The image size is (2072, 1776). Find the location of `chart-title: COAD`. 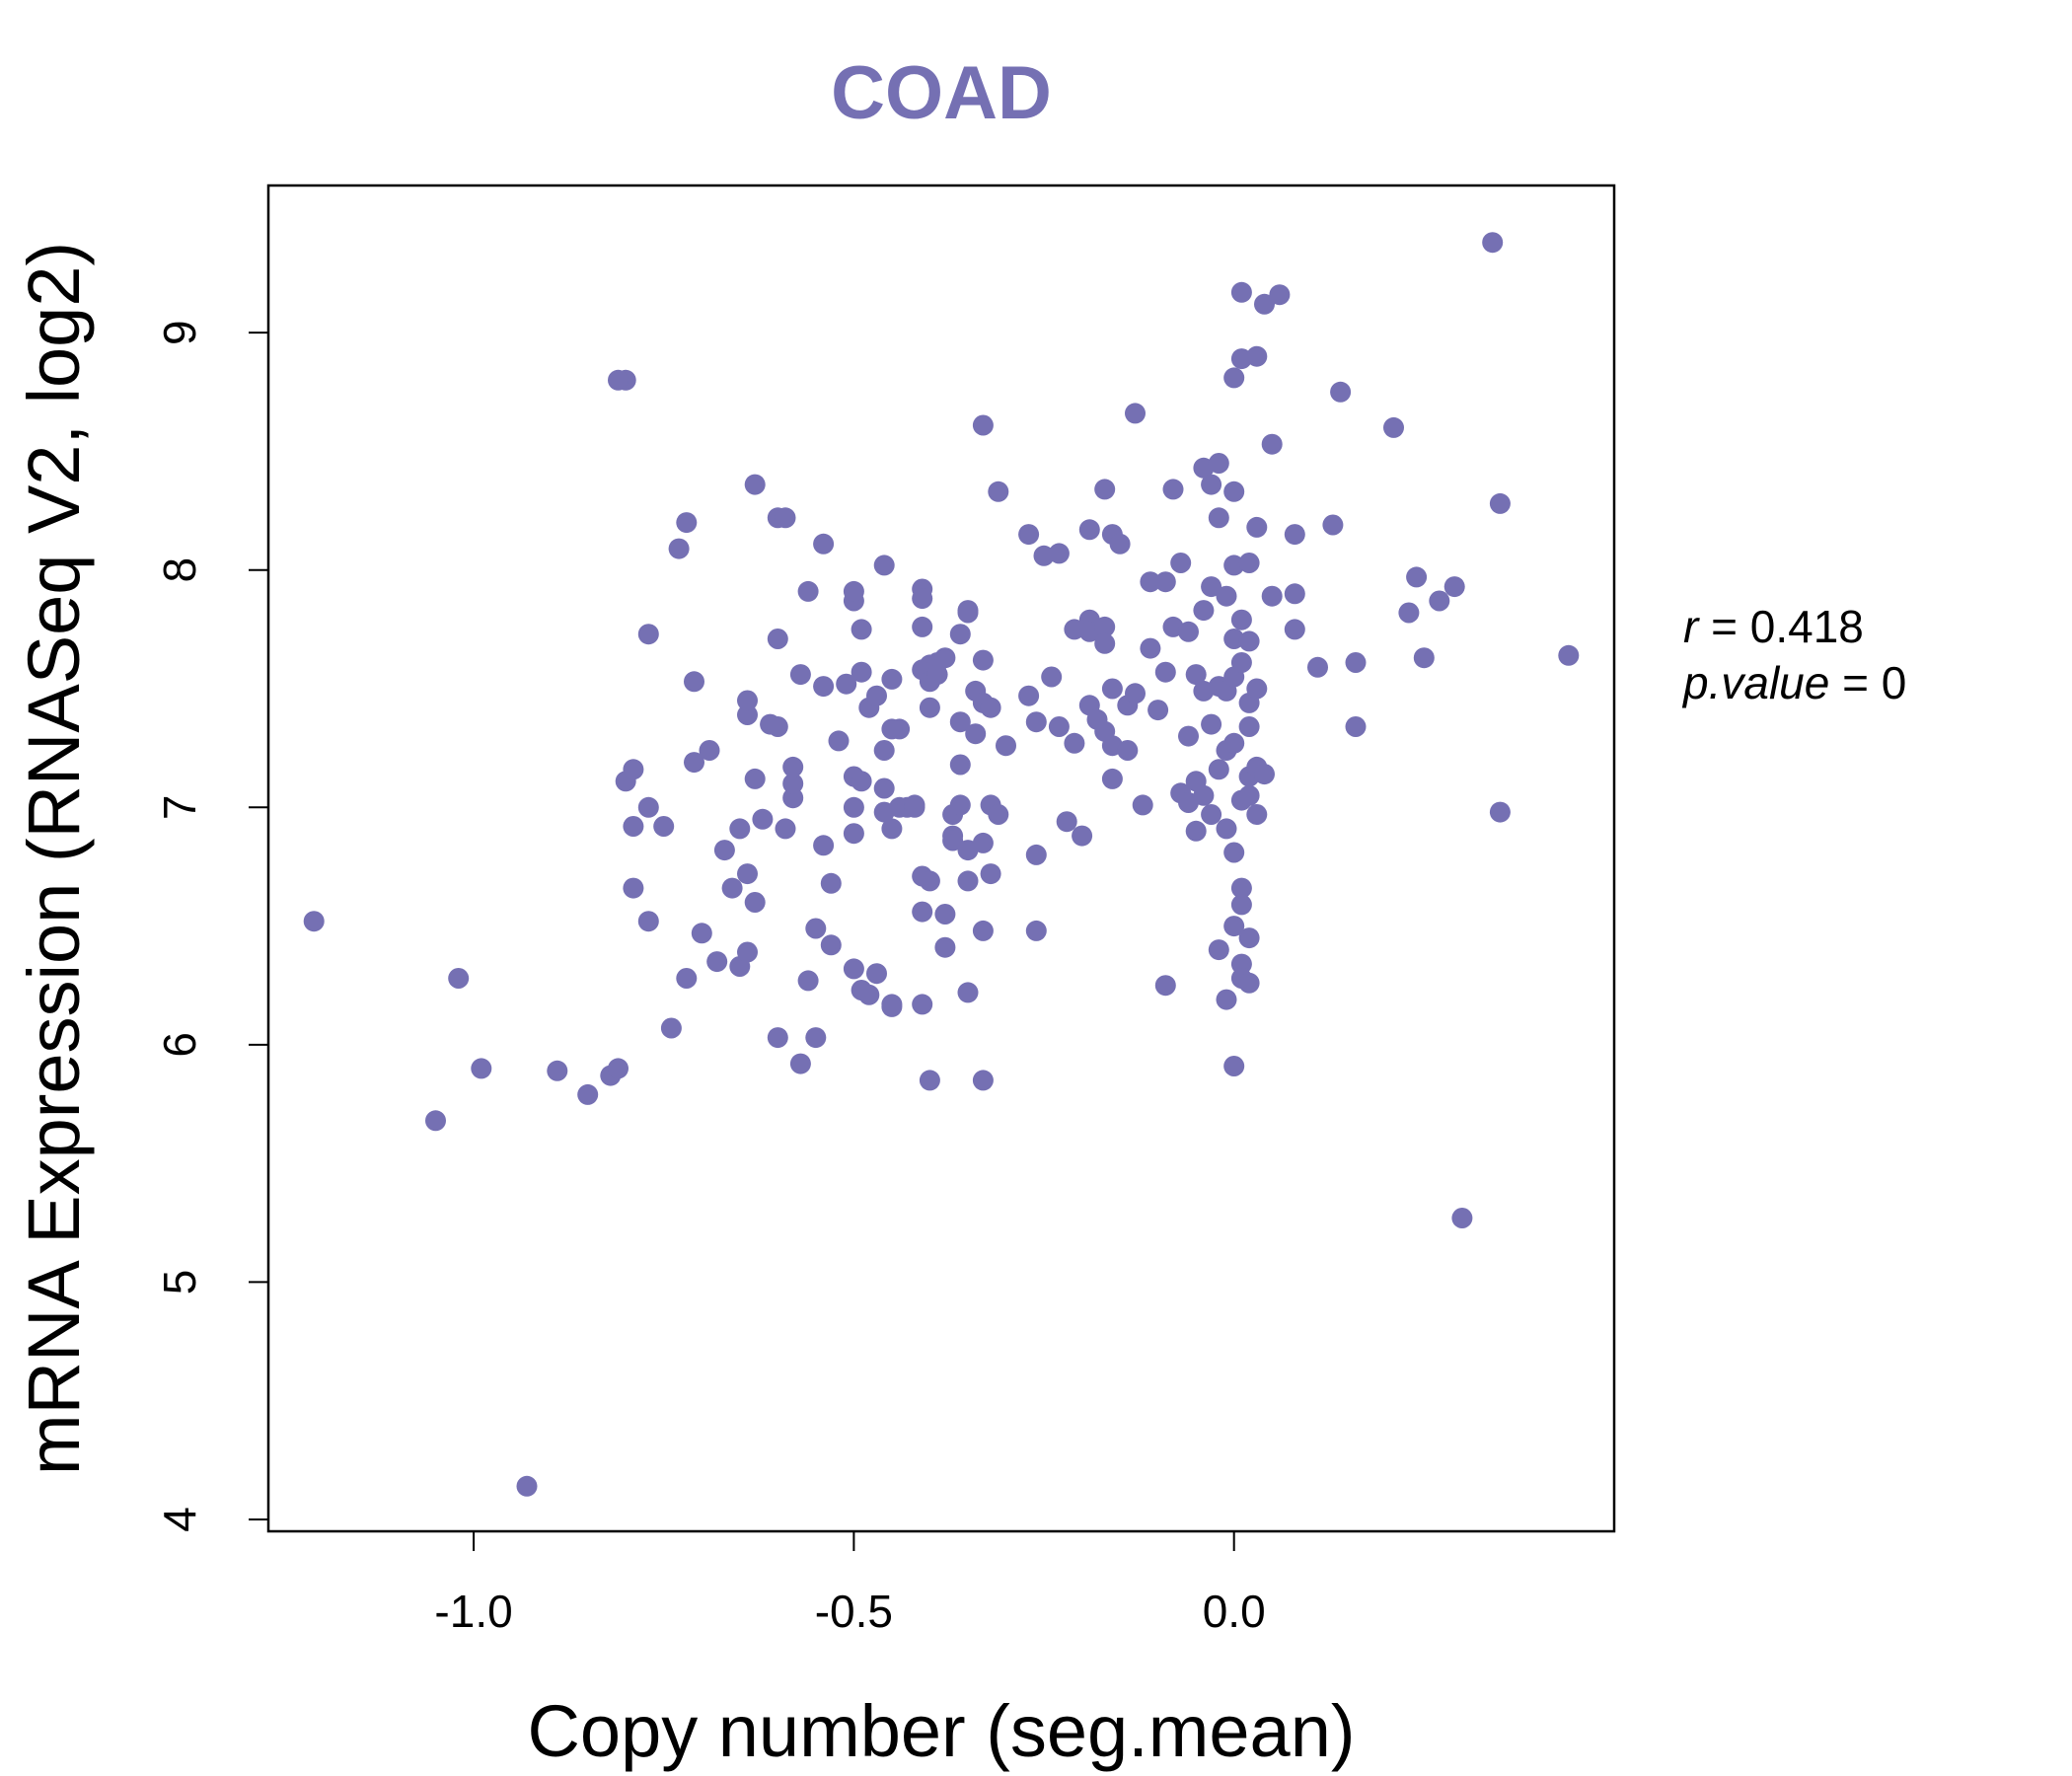

chart-title: COAD is located at coordinates (942, 93).